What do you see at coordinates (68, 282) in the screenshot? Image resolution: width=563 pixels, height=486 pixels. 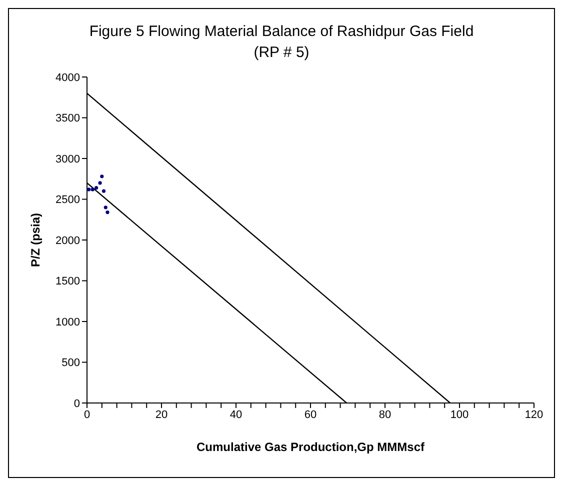 I see `y-tick-label: 1500` at bounding box center [68, 282].